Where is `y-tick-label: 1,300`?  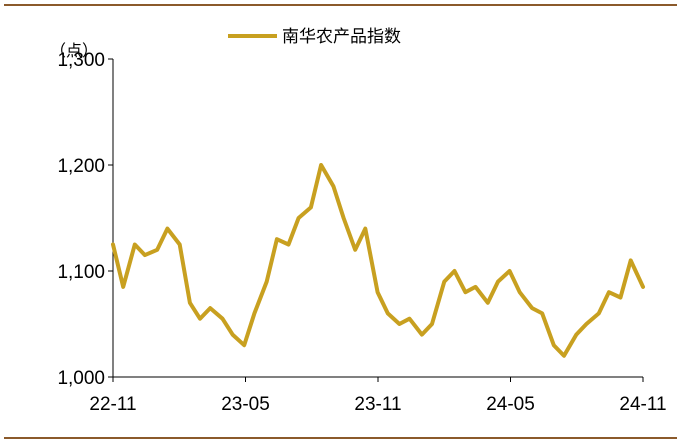
y-tick-label: 1,300 is located at coordinates (81, 60).